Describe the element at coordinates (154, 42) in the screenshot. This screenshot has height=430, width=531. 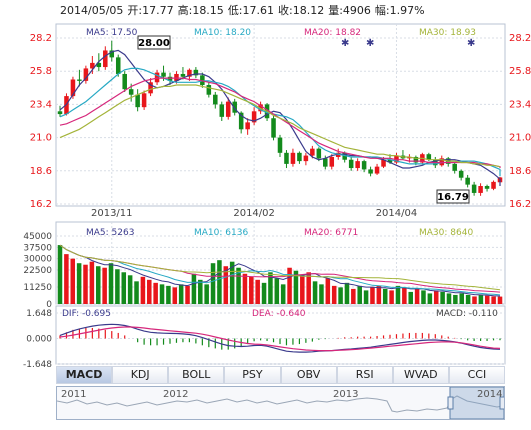
I see `high-callout: 28.00` at that location.